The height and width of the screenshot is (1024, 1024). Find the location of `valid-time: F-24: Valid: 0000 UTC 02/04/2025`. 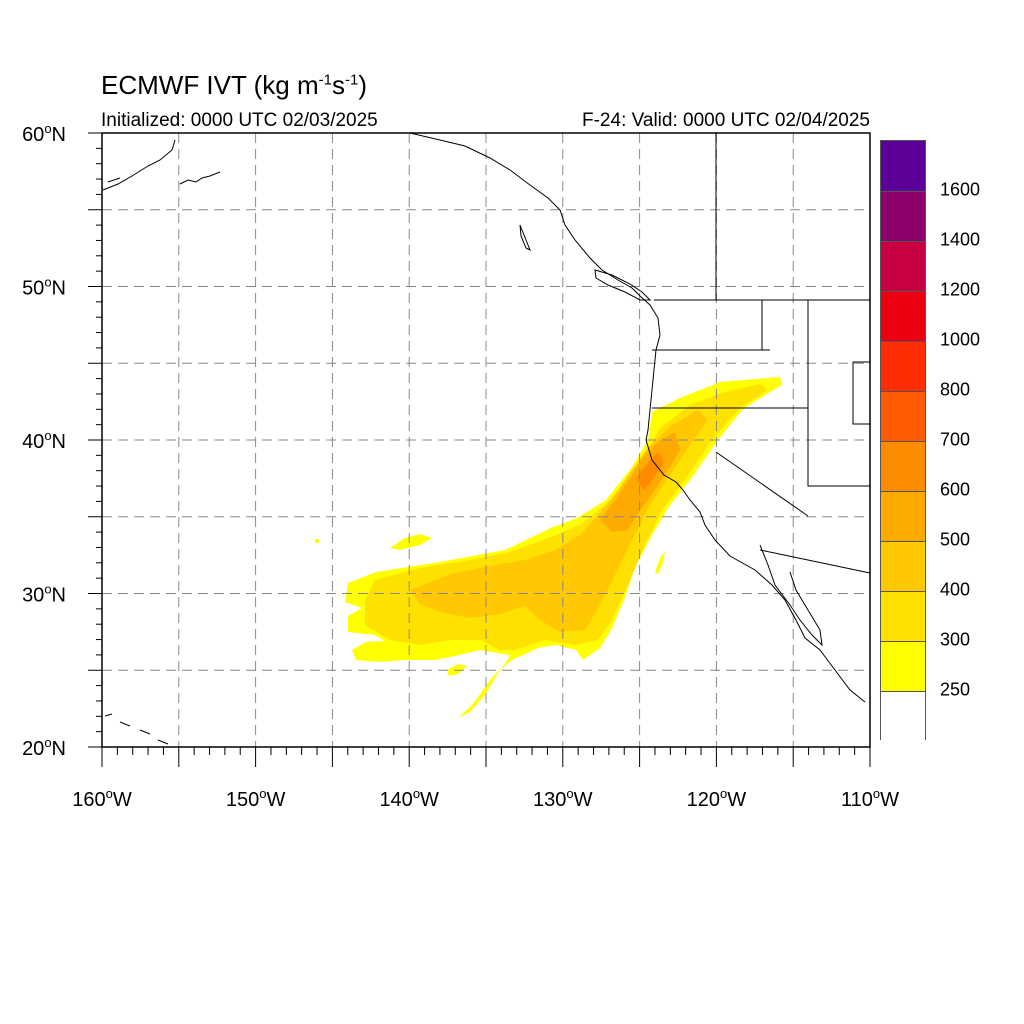

valid-time: F-24: Valid: 0000 UTC 02/04/2025 is located at coordinates (726, 120).